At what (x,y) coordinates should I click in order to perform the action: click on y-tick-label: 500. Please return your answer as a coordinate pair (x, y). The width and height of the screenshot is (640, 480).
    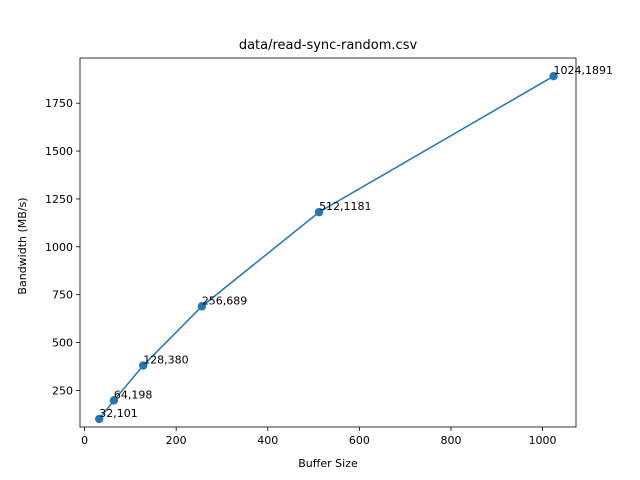
    Looking at the image, I should click on (62, 343).